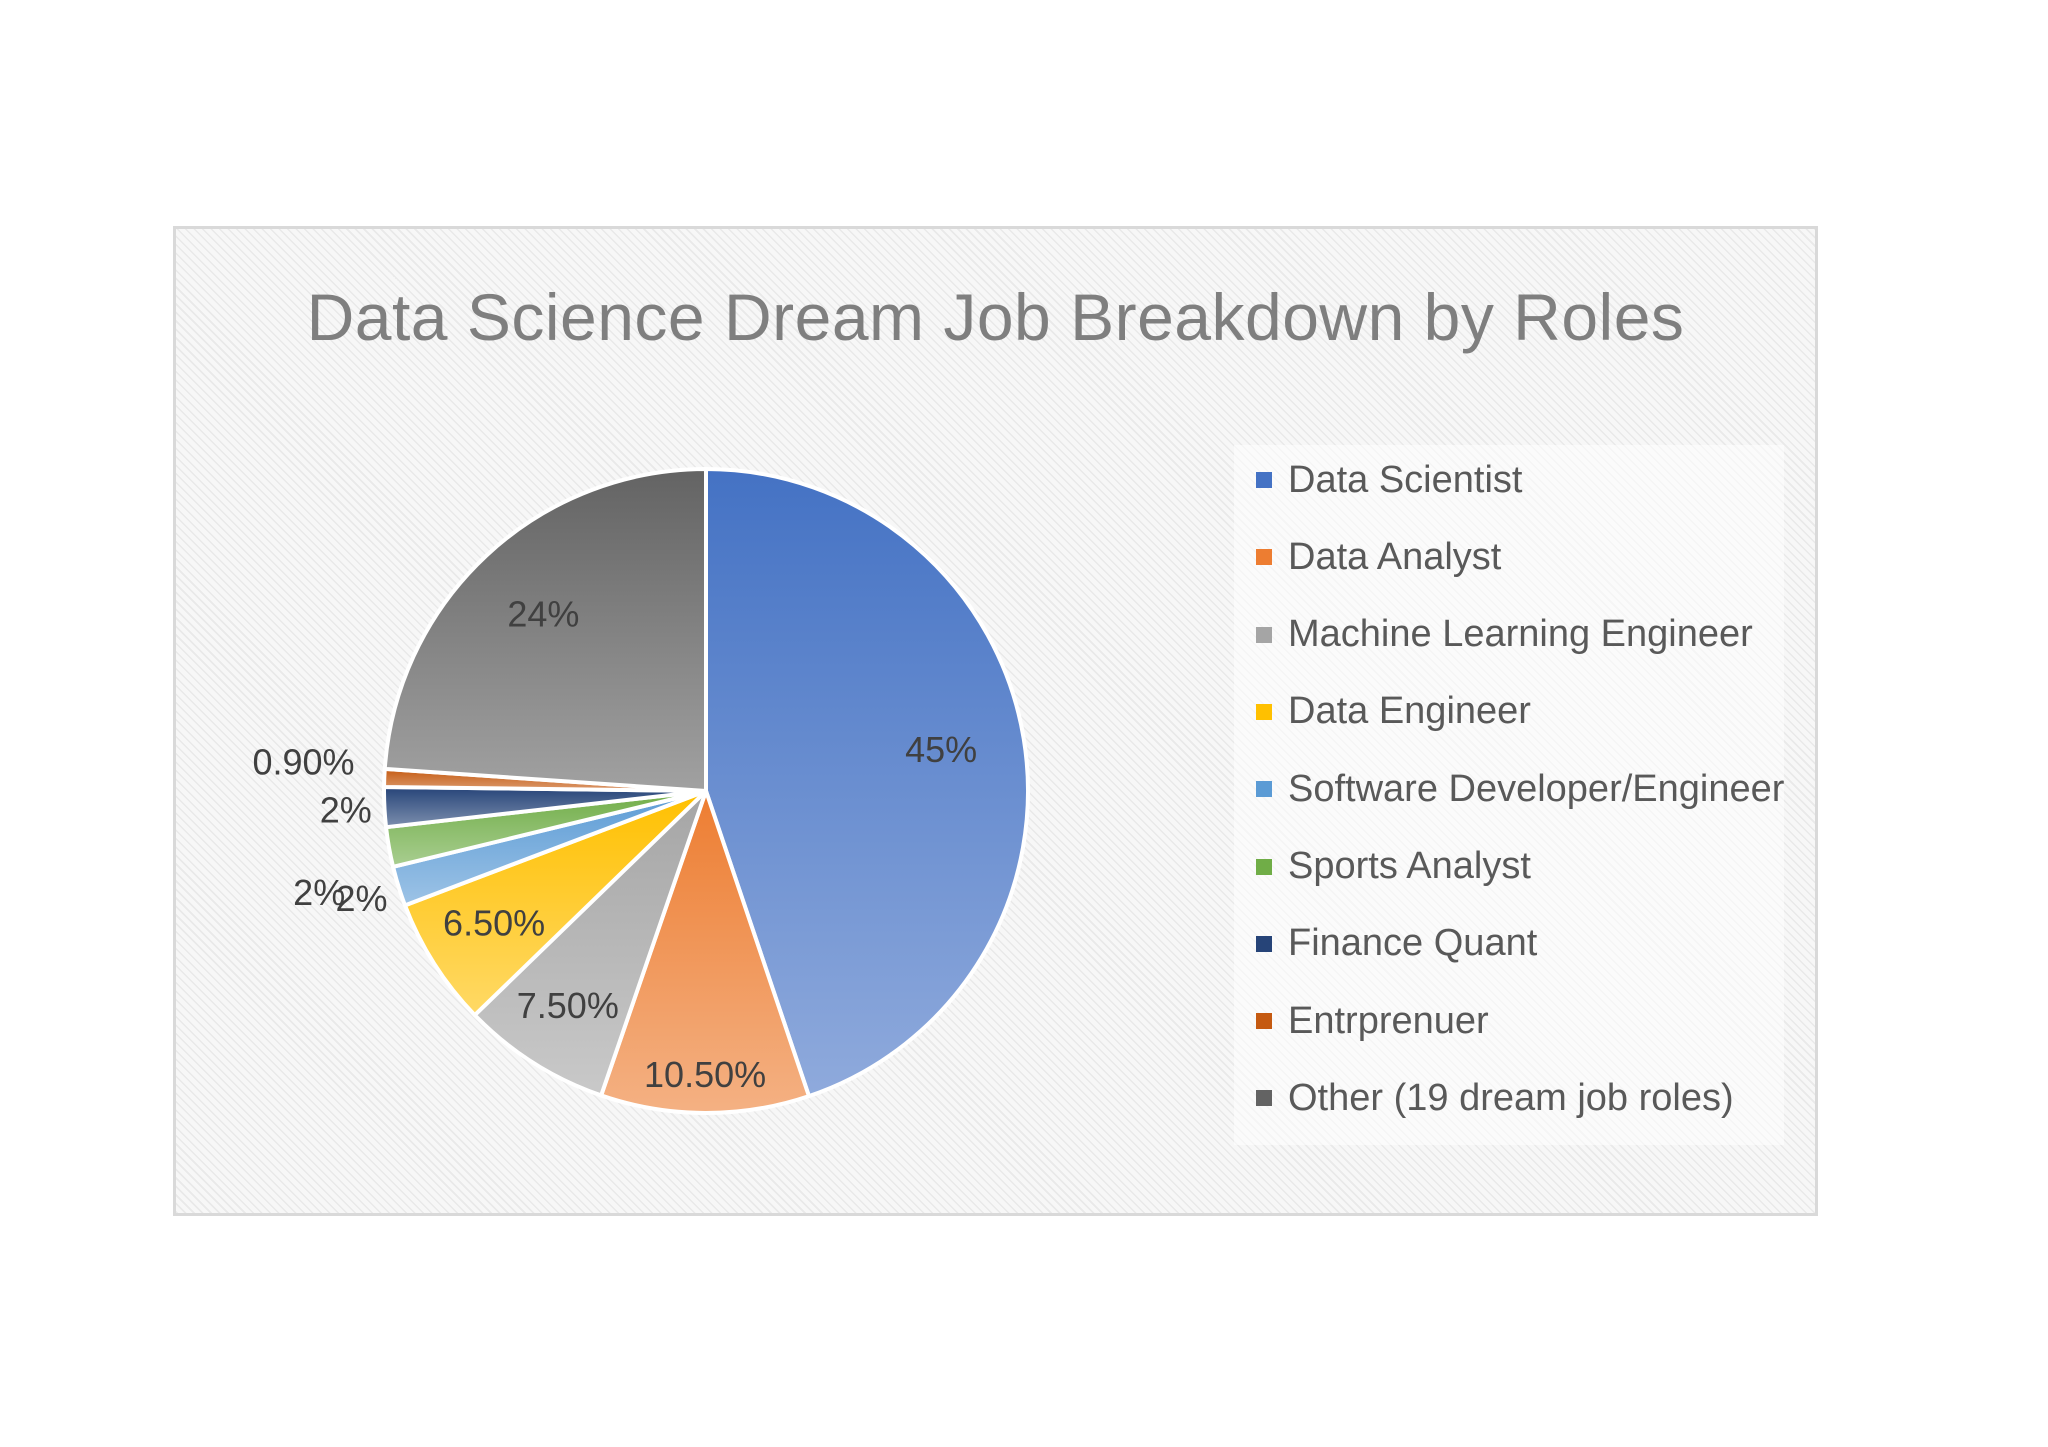 The image size is (2048, 1447). I want to click on legend-label: Entrprenuer, so click(1388, 1020).